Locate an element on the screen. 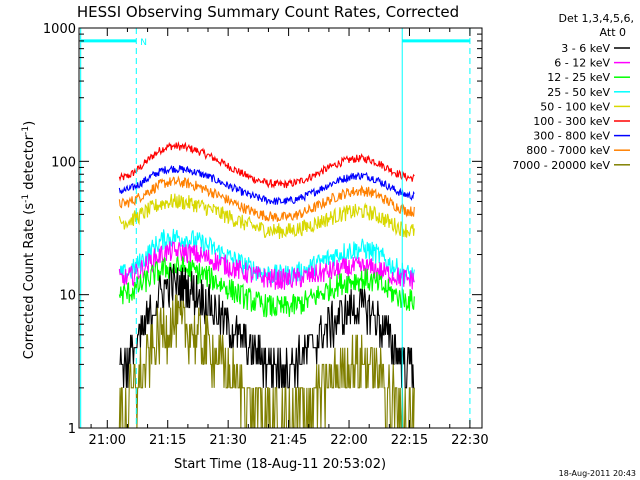  legend-label: 7000 - 20000 keV is located at coordinates (561, 165).